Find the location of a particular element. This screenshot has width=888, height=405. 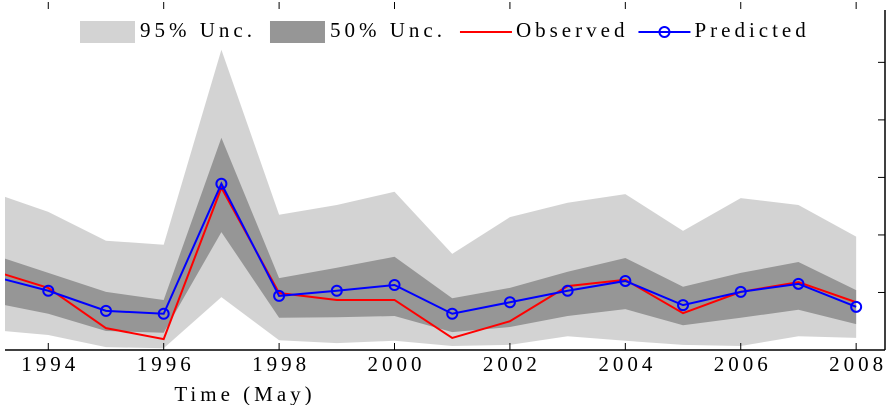

legend-label: Predicted is located at coordinates (751, 30).